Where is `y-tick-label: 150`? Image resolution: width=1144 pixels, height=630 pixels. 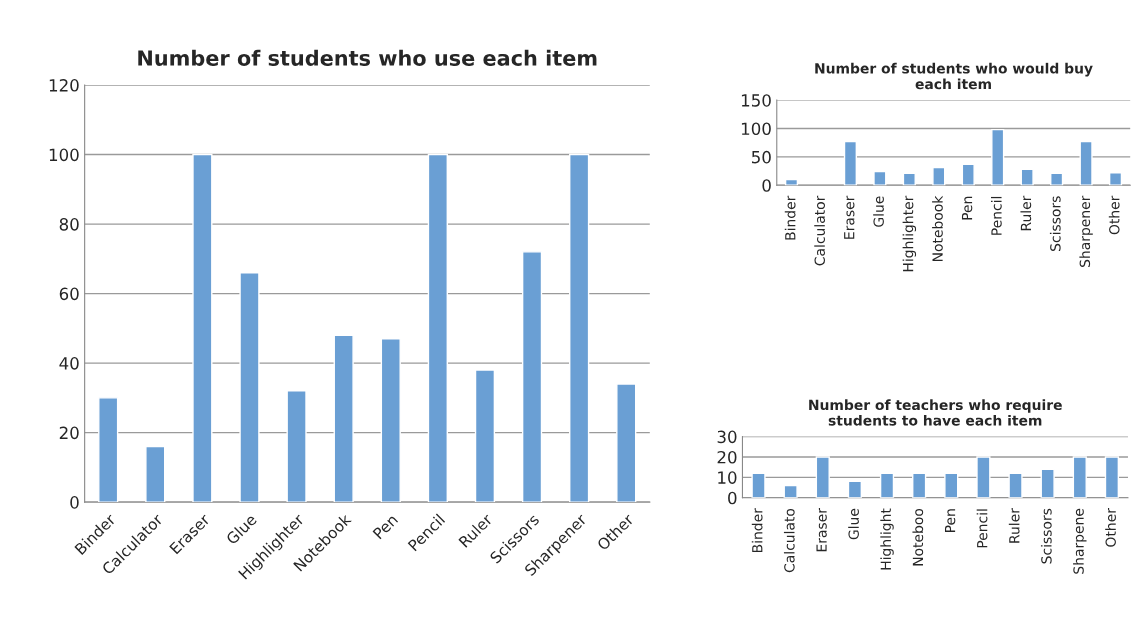
y-tick-label: 150 is located at coordinates (756, 100).